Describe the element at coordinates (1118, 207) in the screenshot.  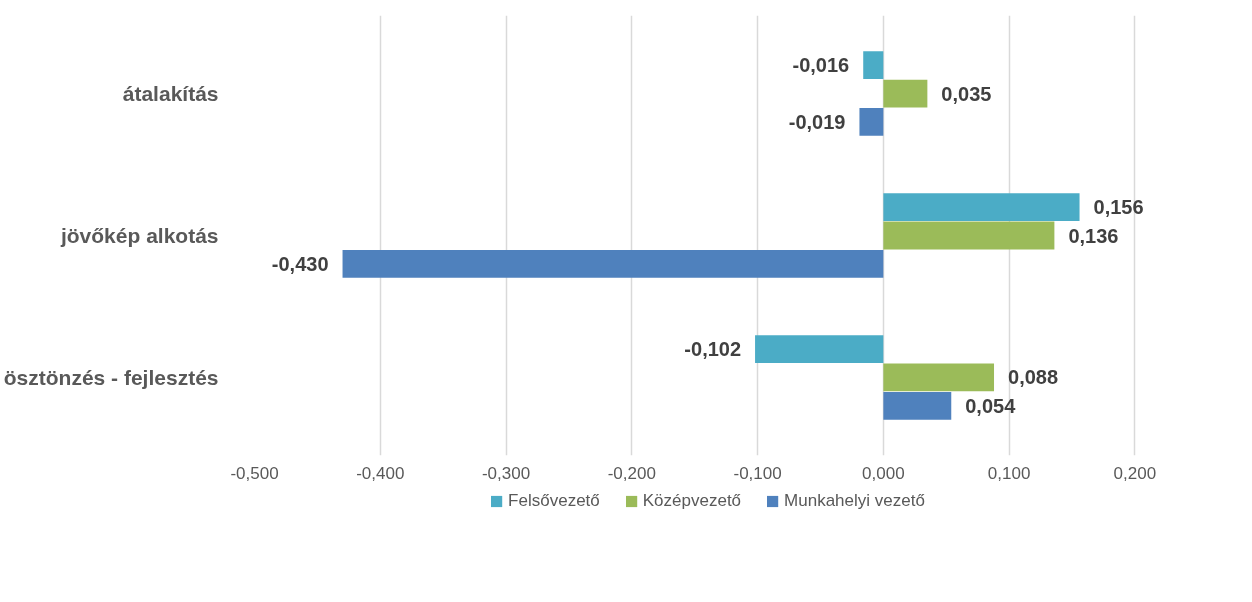
I see `data-label: 0,156` at that location.